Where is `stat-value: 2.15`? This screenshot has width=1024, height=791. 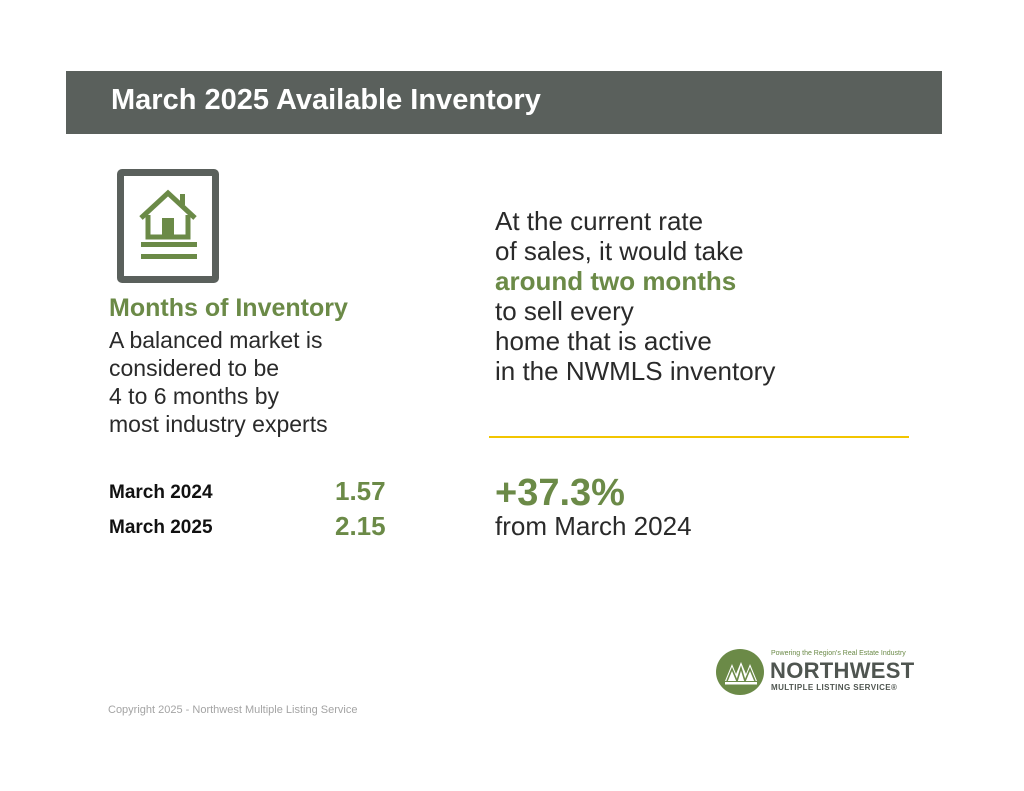
stat-value: 2.15 is located at coordinates (360, 526).